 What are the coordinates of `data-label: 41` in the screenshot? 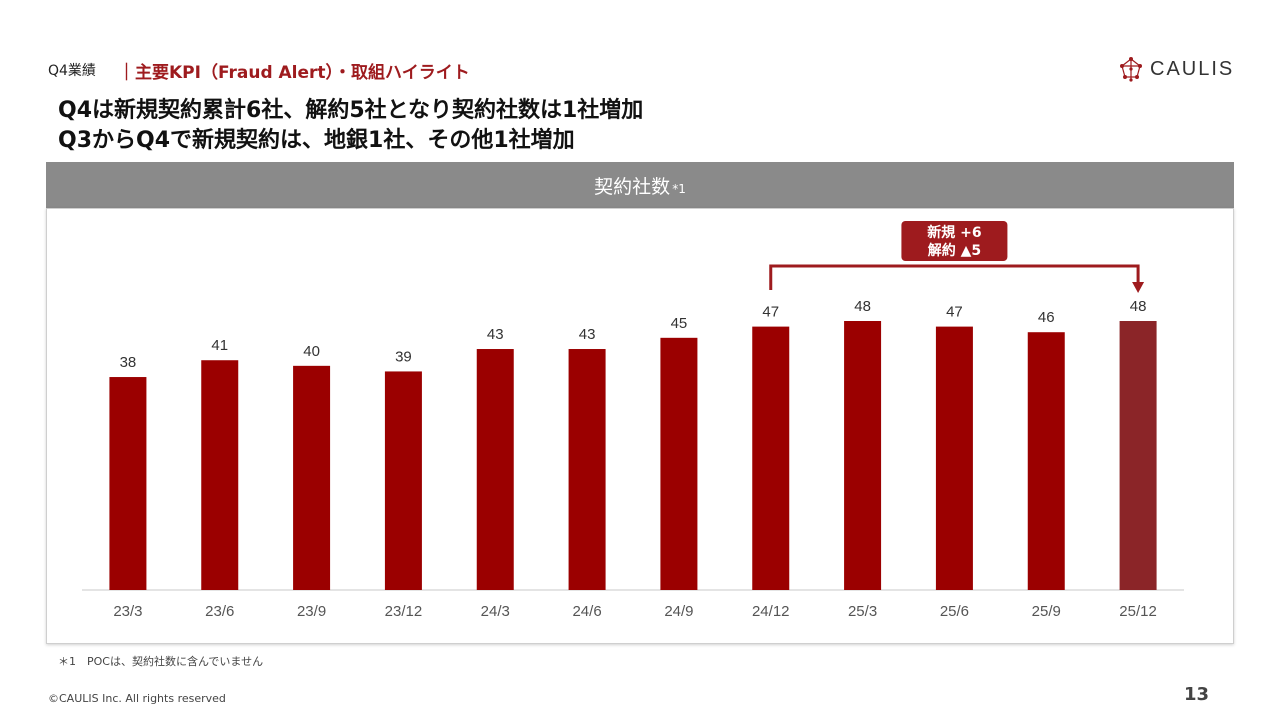 It's located at (219, 345).